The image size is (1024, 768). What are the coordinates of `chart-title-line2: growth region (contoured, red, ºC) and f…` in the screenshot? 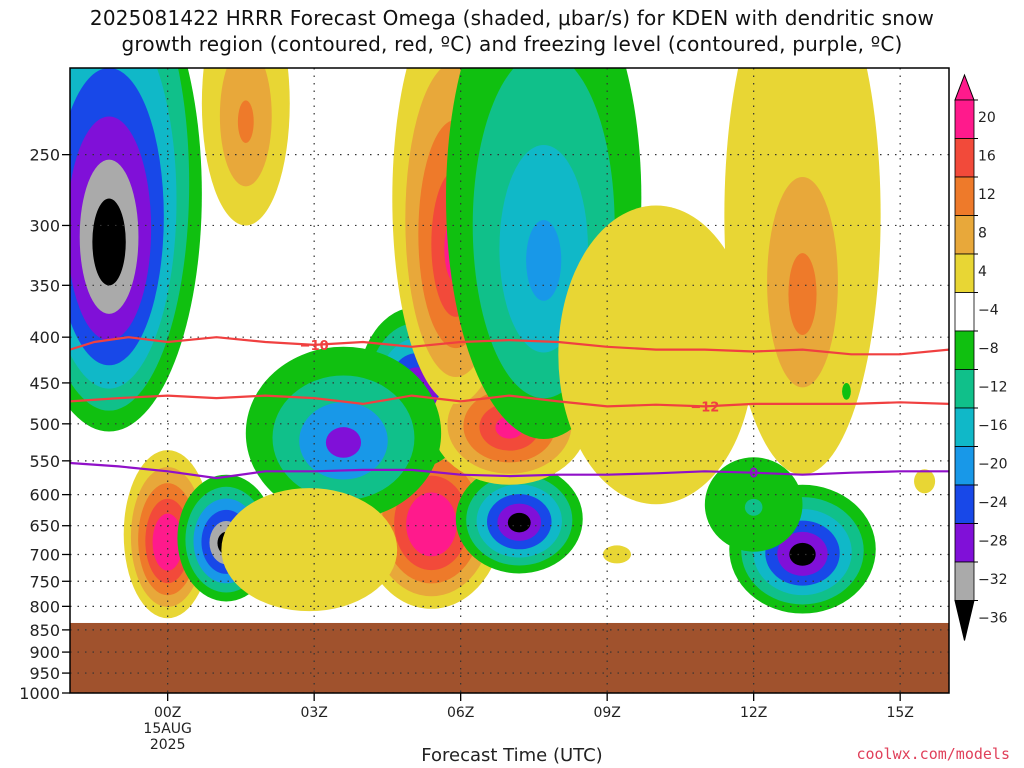 It's located at (512, 44).